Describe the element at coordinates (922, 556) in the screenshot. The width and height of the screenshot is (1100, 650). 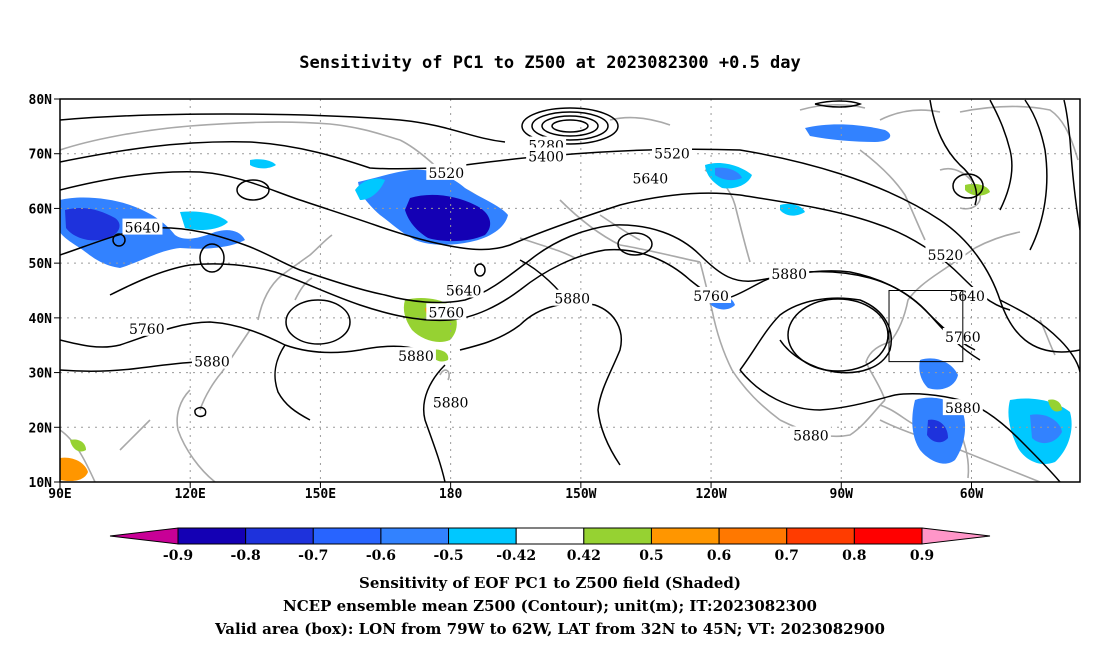
I see `colorbar-label: 0.9` at that location.